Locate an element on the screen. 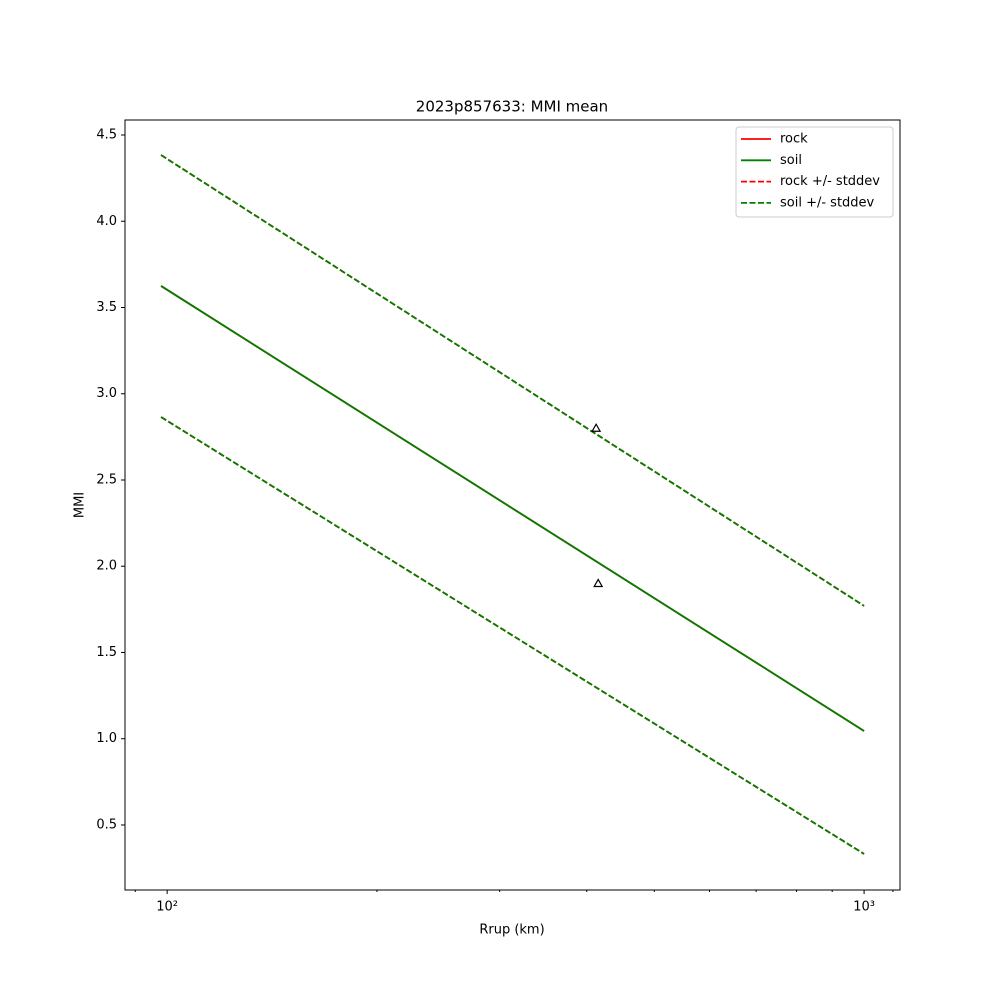 This screenshot has height=1000, width=1000. y-axis-label: MMI is located at coordinates (80, 505).